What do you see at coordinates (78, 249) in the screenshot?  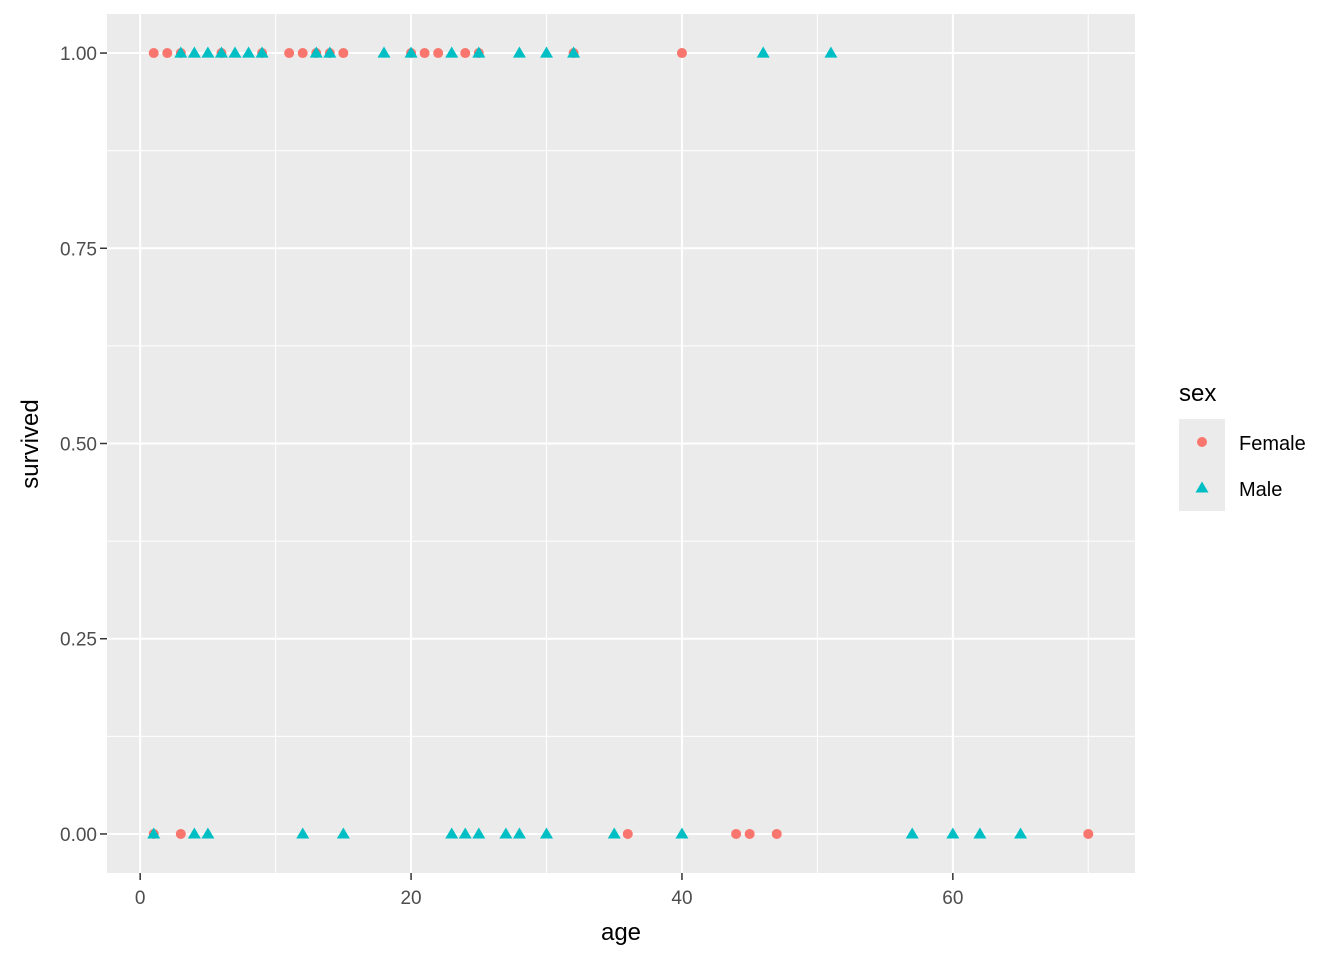 I see `y-tick-label: 0.75` at bounding box center [78, 249].